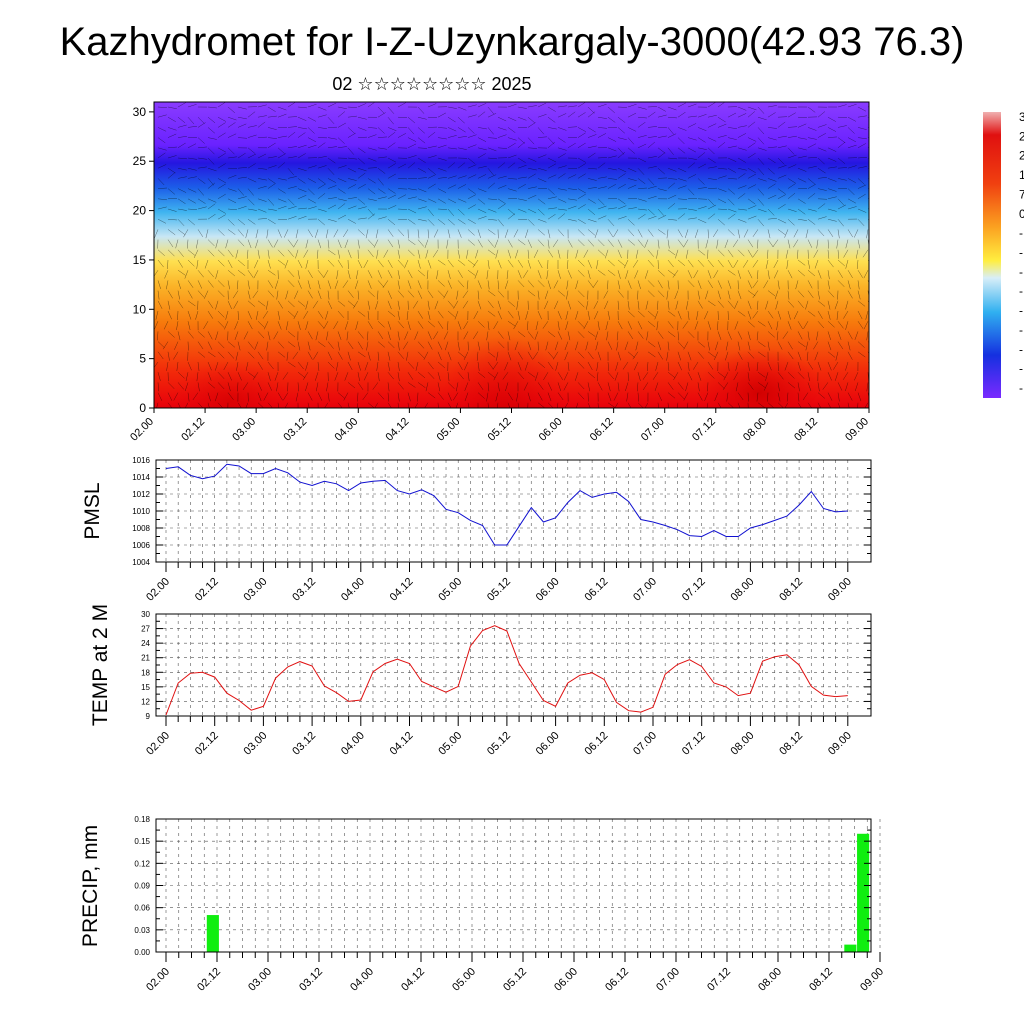  What do you see at coordinates (140, 309) in the screenshot?
I see `y-tick-label: 10` at bounding box center [140, 309].